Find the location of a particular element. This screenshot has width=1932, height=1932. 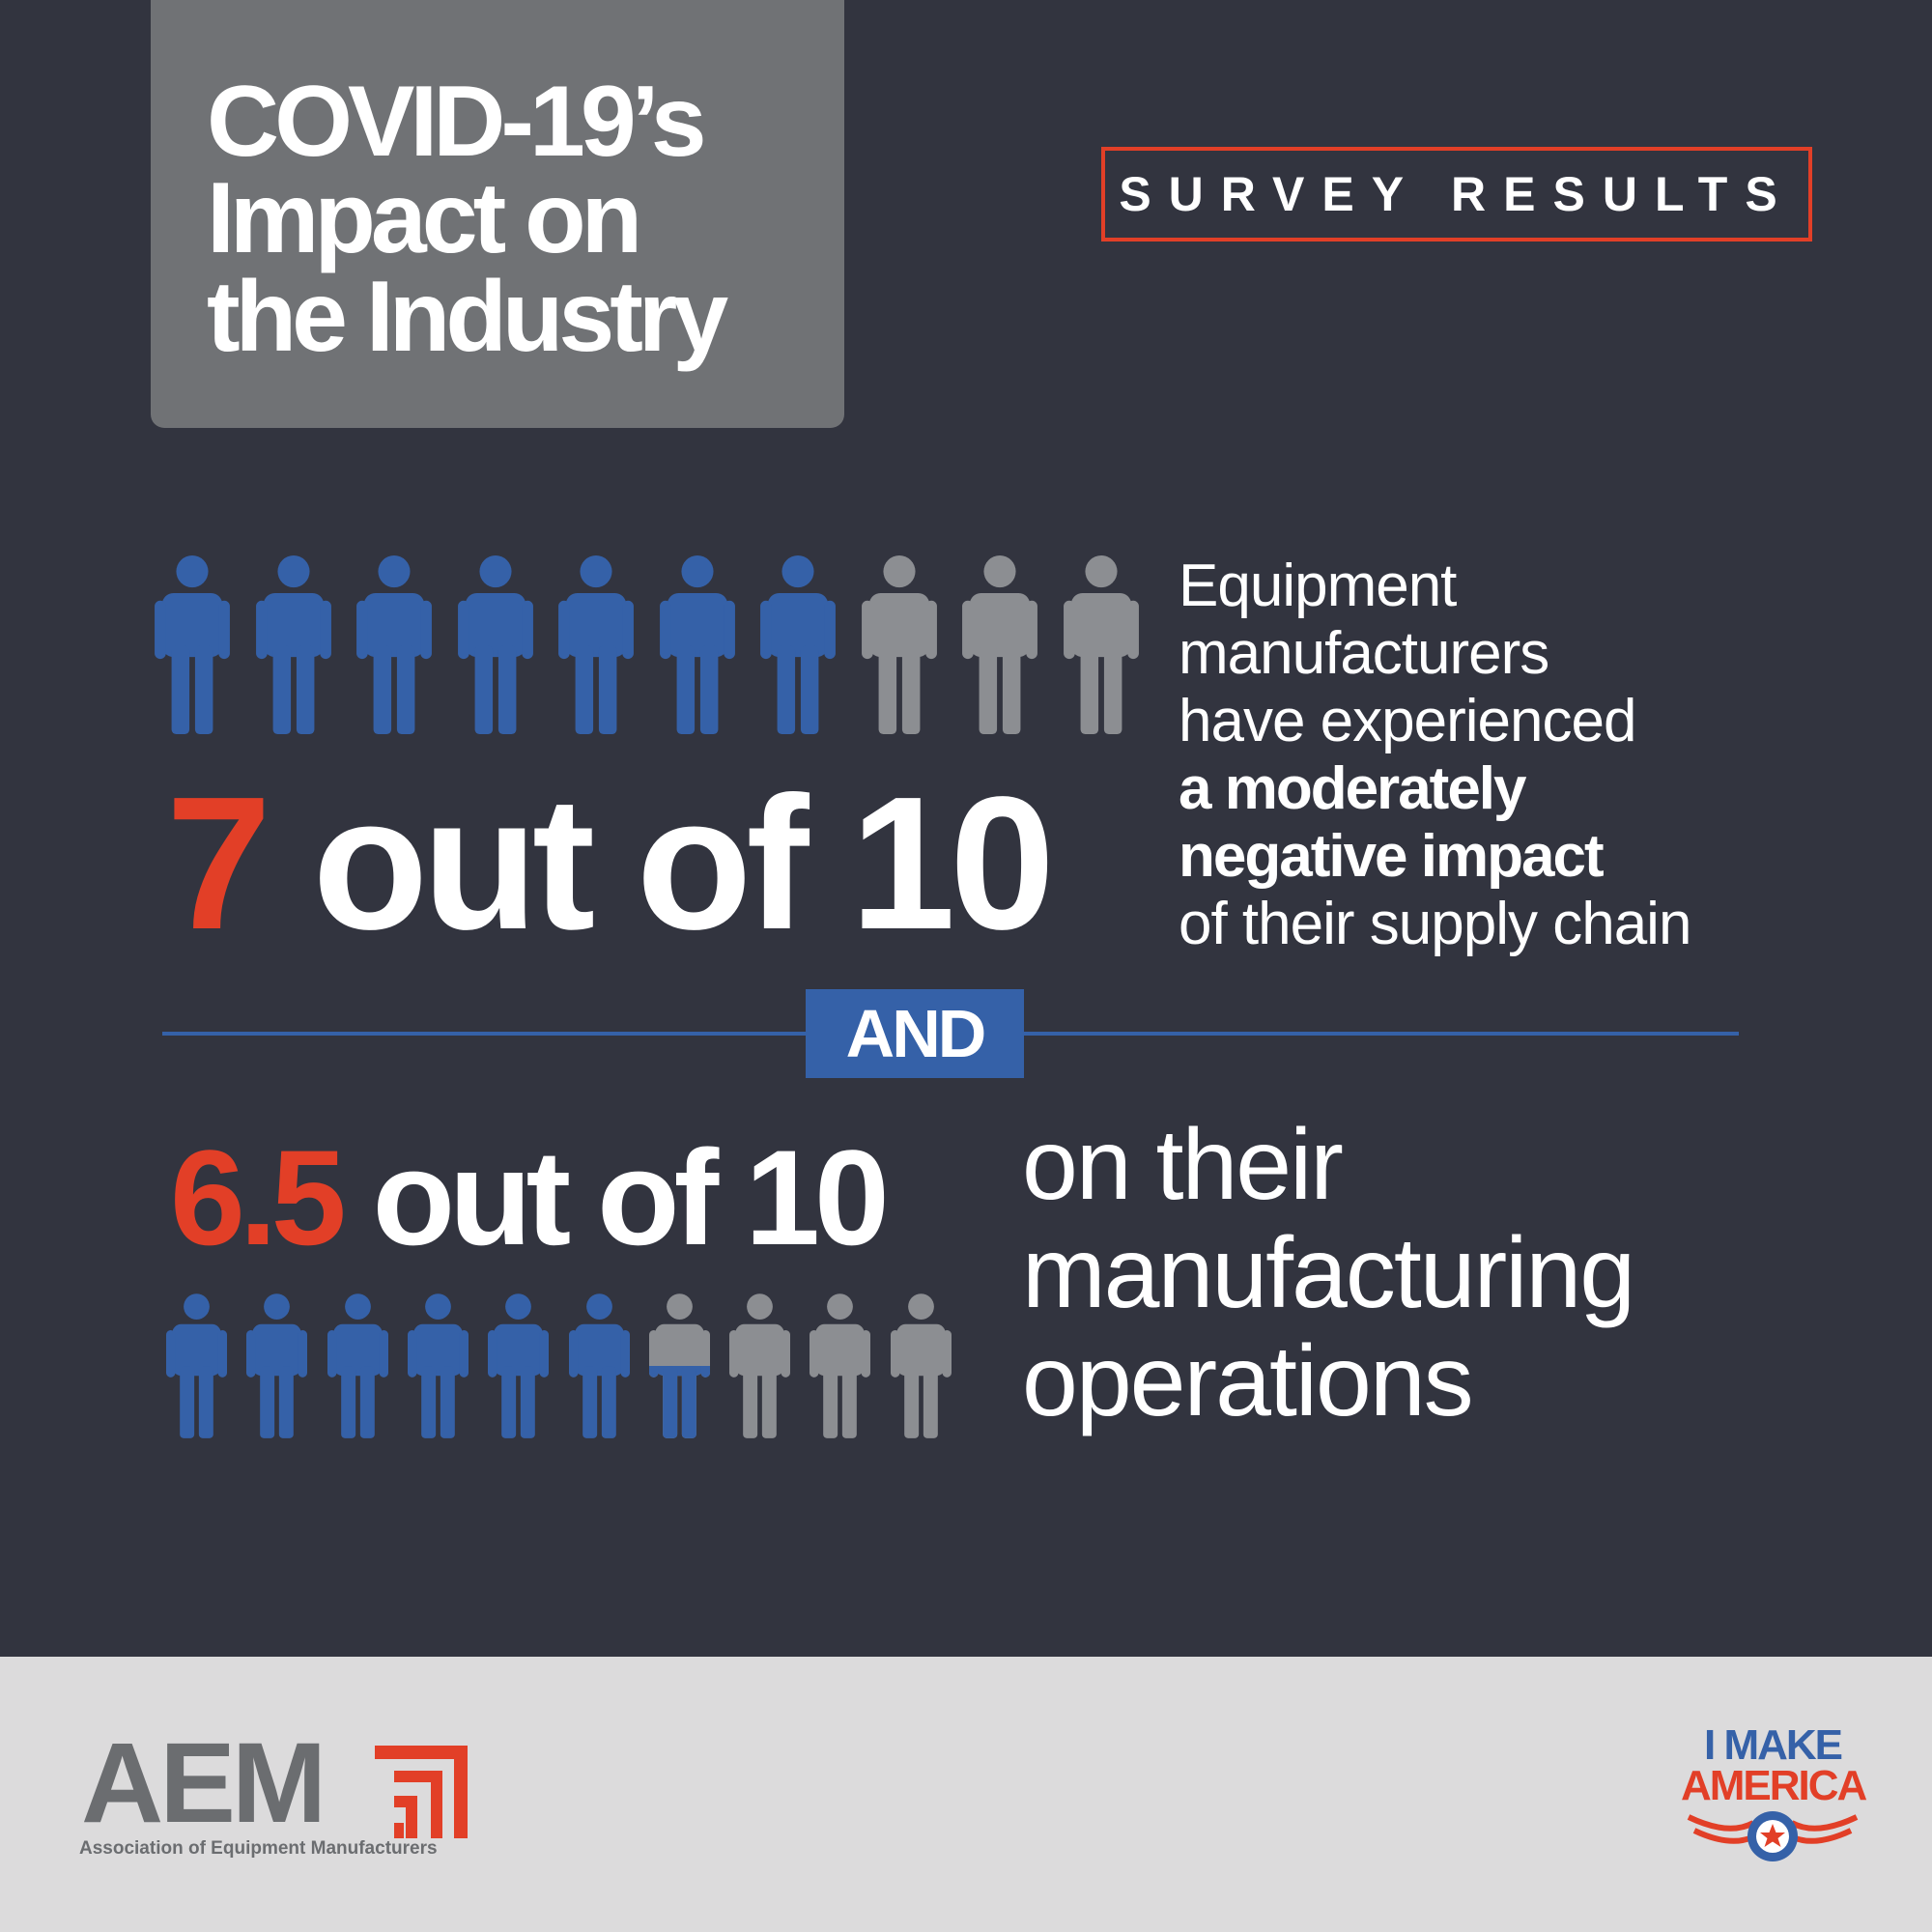

title-box: COVID-19’s Impact on the Industry is located at coordinates (497, 214).